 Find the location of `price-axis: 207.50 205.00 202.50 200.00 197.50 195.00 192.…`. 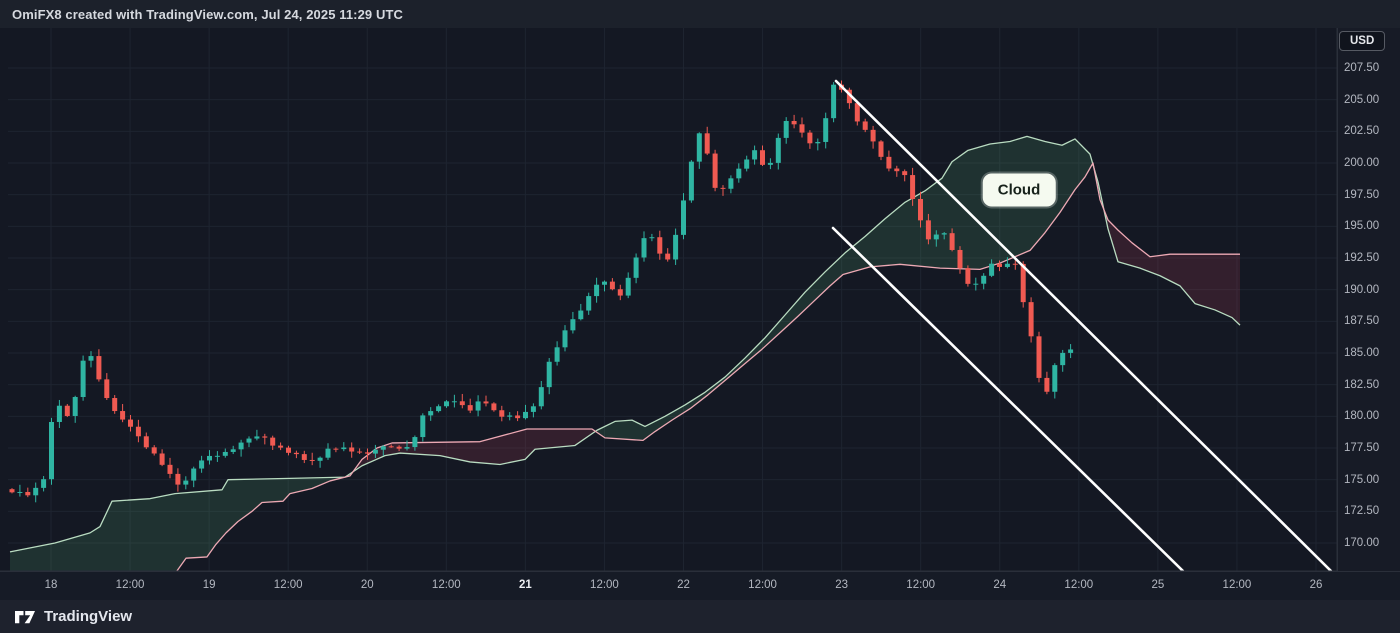

price-axis: 207.50 205.00 202.50 200.00 197.50 195.00 192.… is located at coordinates (1368, 299).